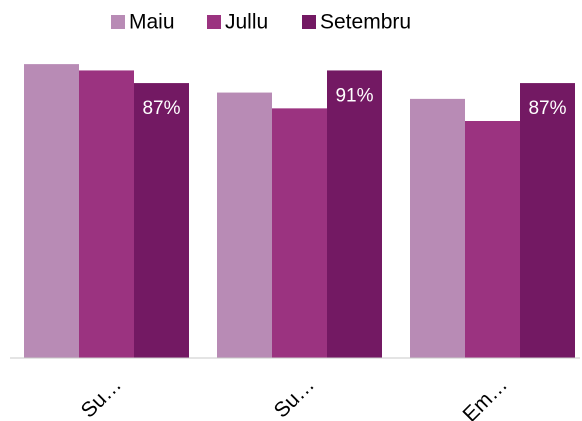  Describe the element at coordinates (152, 22) in the screenshot. I see `legend-label: Maiu` at that location.